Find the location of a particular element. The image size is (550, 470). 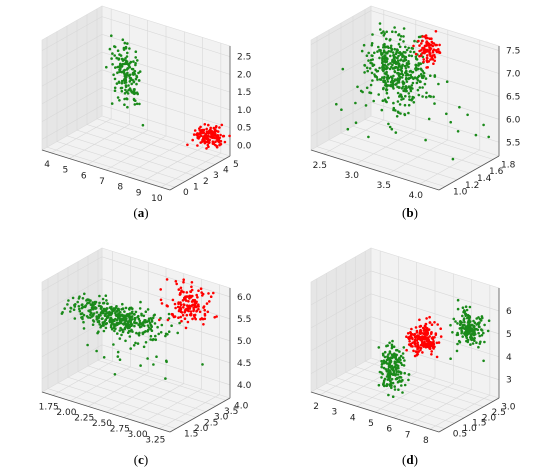

x-tick-label: 4 is located at coordinates (353, 418).